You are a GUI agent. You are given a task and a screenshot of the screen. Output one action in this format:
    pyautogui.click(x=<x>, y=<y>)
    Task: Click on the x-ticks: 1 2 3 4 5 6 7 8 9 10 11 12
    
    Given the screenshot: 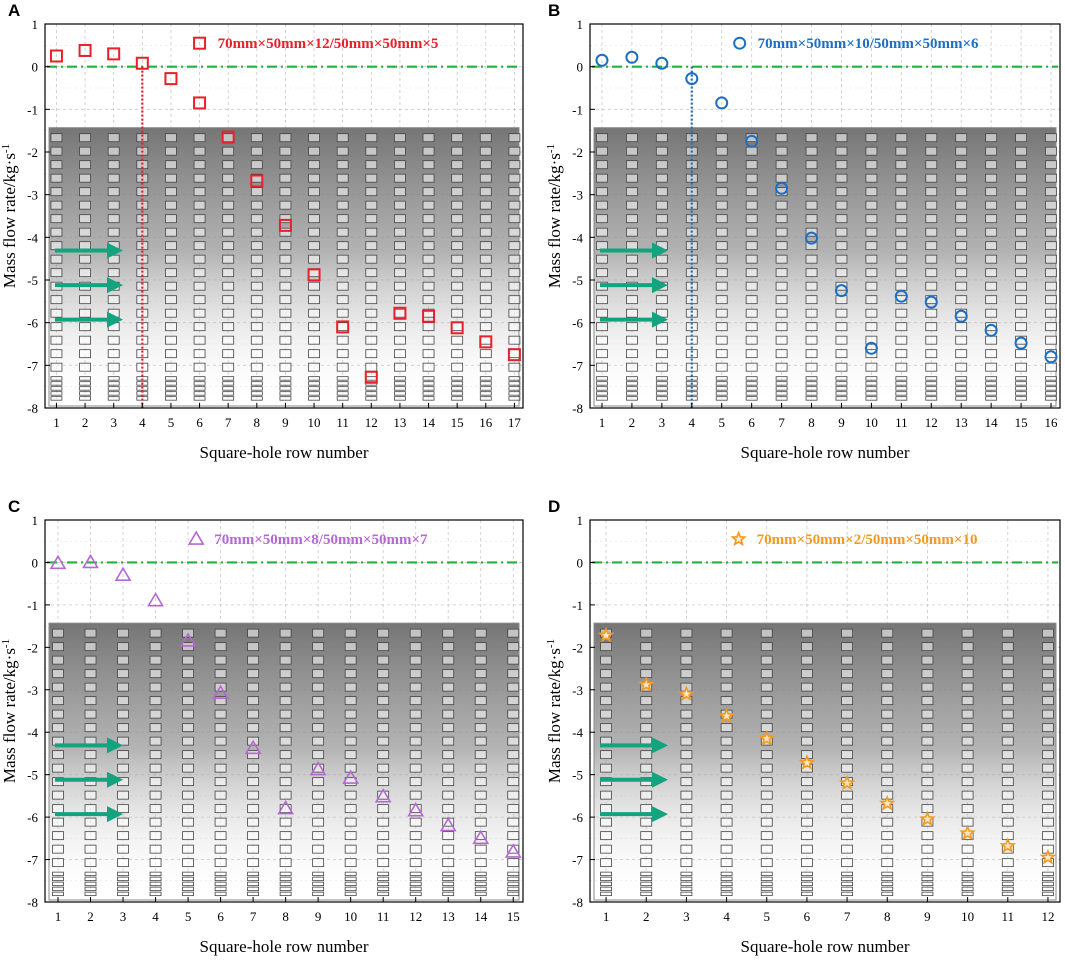 What is the action you would take?
    pyautogui.click(x=828, y=910)
    